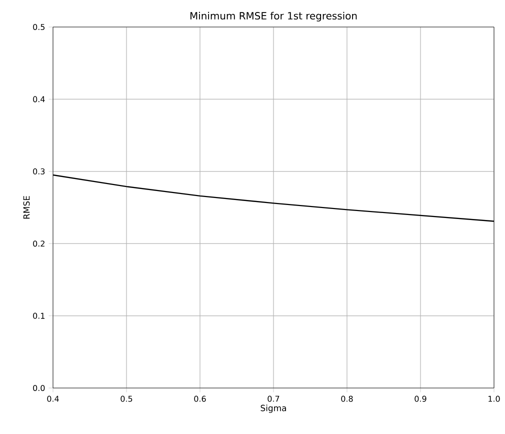 The image size is (505, 434). I want to click on x-axis-title: Sigma, so click(273, 408).